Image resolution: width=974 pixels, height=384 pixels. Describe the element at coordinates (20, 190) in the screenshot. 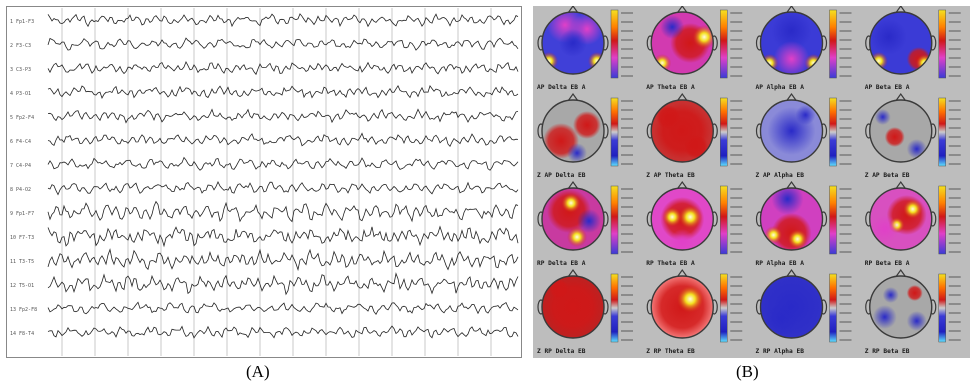

I see `eeg-channel-label: 8 P4-O2` at that location.